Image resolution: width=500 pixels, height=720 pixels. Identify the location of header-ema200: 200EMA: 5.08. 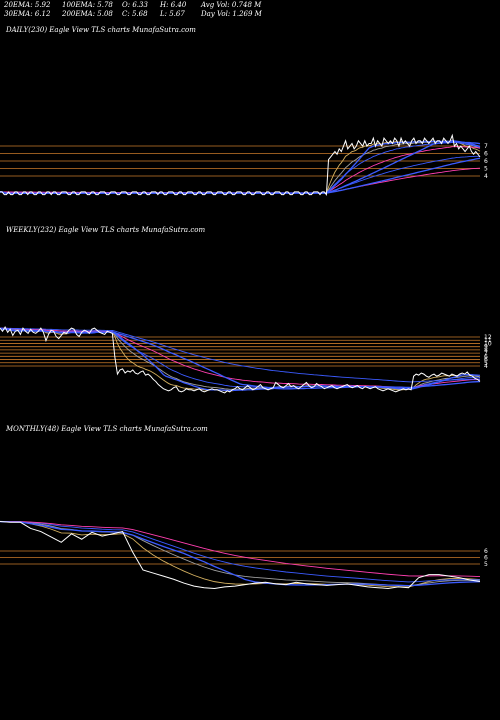
(87, 14).